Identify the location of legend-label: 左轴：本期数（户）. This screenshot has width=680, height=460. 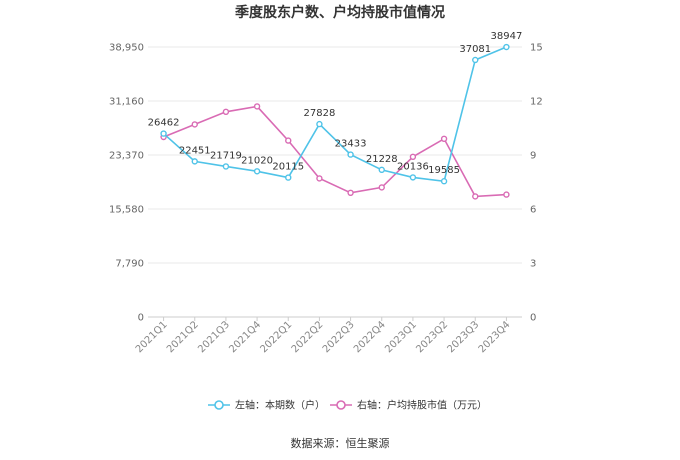
(280, 405).